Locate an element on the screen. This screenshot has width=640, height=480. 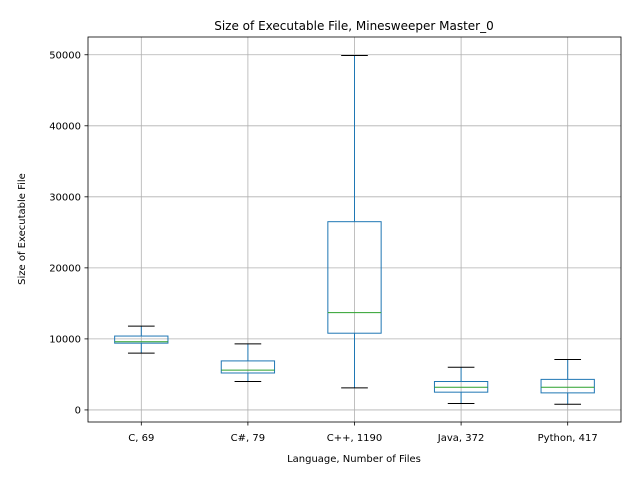
y-tick-label: 20000 is located at coordinates (65, 268).